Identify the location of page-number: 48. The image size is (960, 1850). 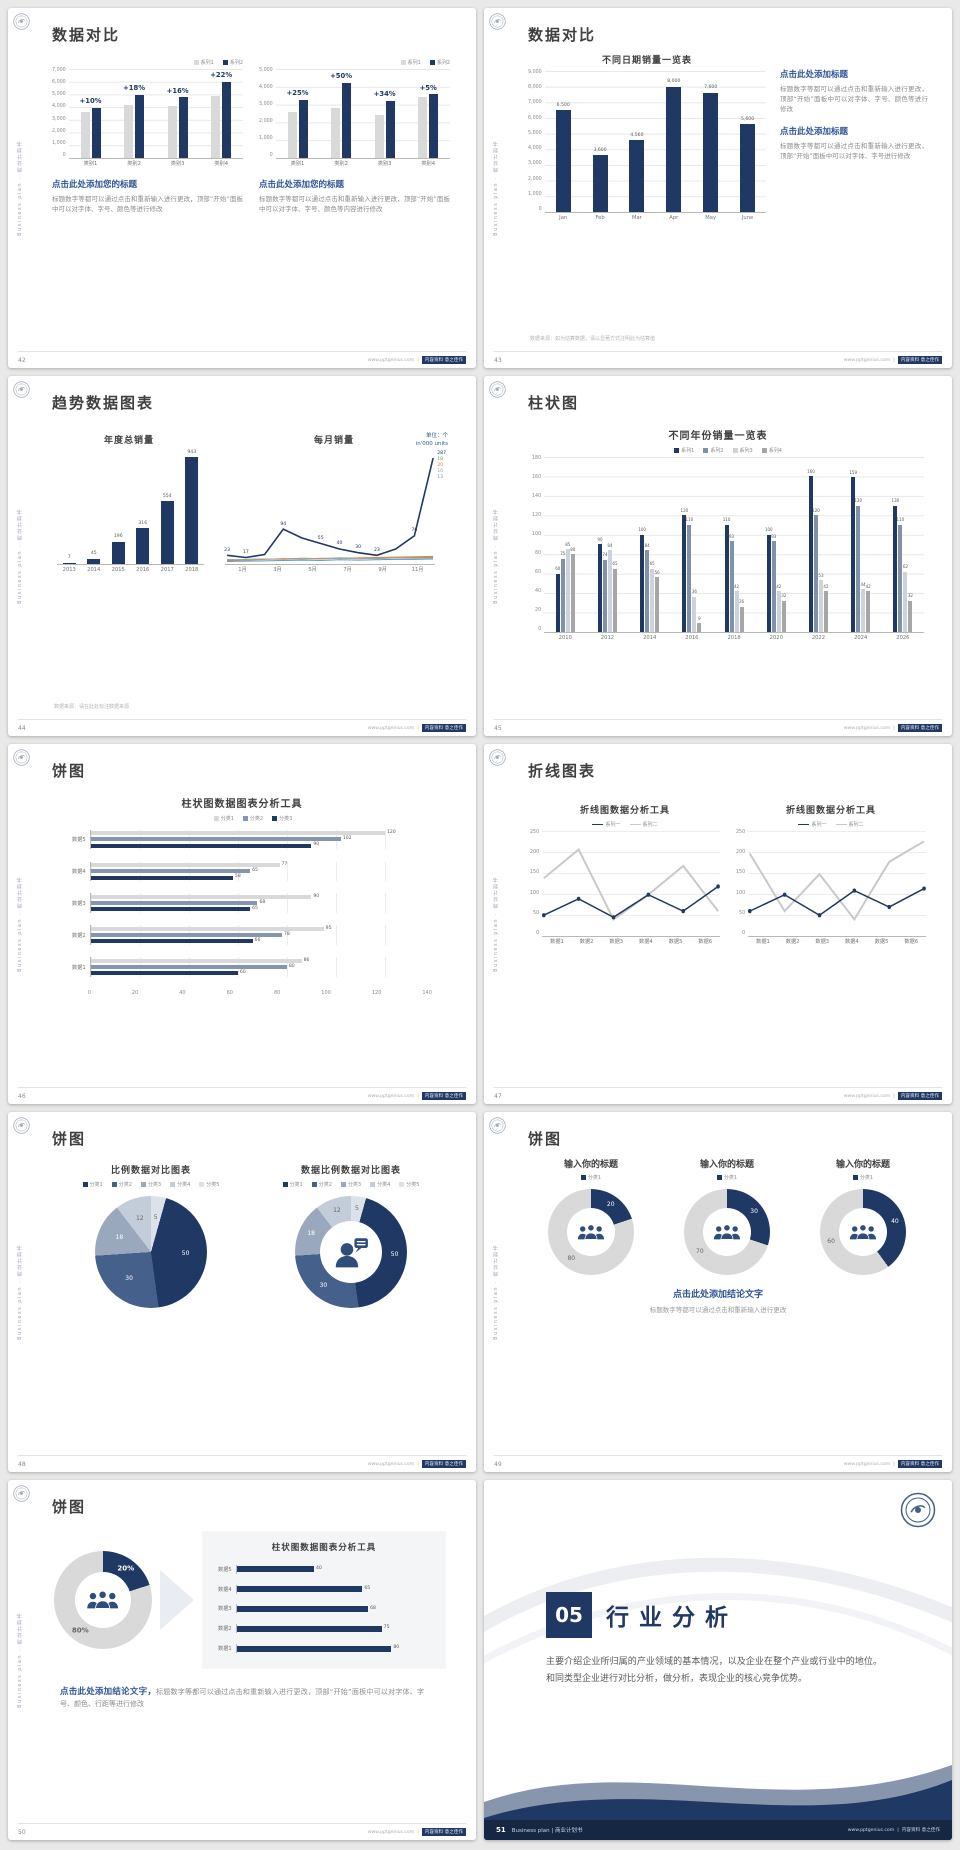
(22, 1464).